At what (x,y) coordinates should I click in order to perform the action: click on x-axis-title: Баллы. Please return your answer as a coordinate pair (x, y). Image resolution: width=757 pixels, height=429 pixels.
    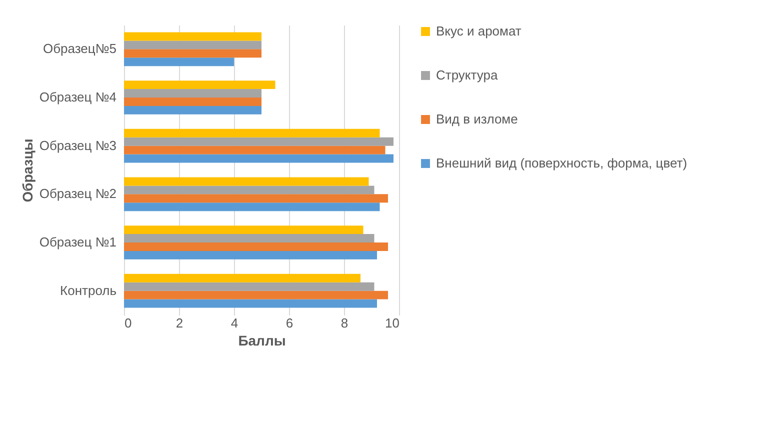
    Looking at the image, I should click on (262, 340).